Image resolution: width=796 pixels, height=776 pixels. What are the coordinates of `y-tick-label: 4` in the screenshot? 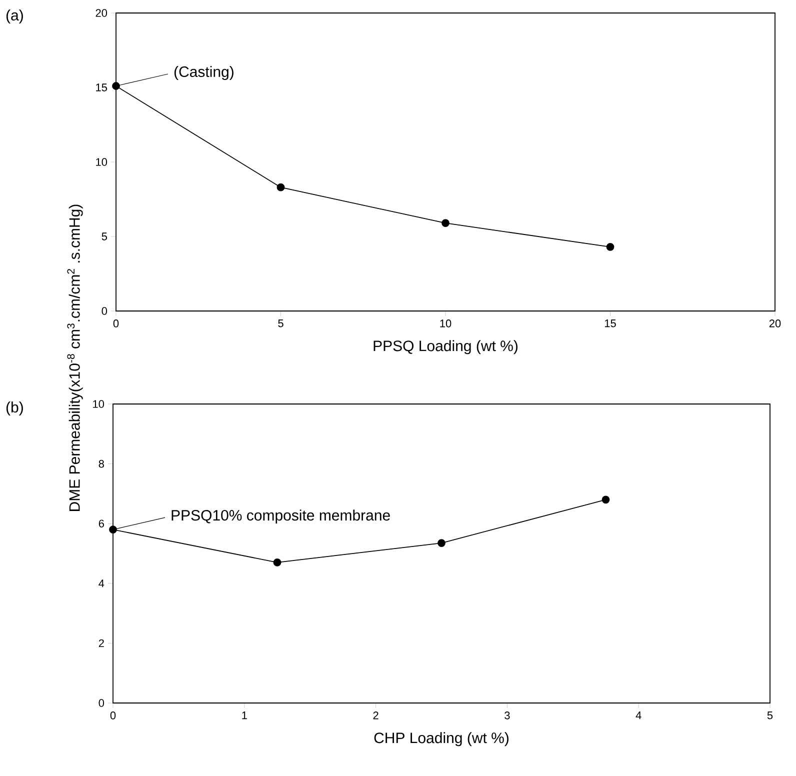 It's located at (101, 584).